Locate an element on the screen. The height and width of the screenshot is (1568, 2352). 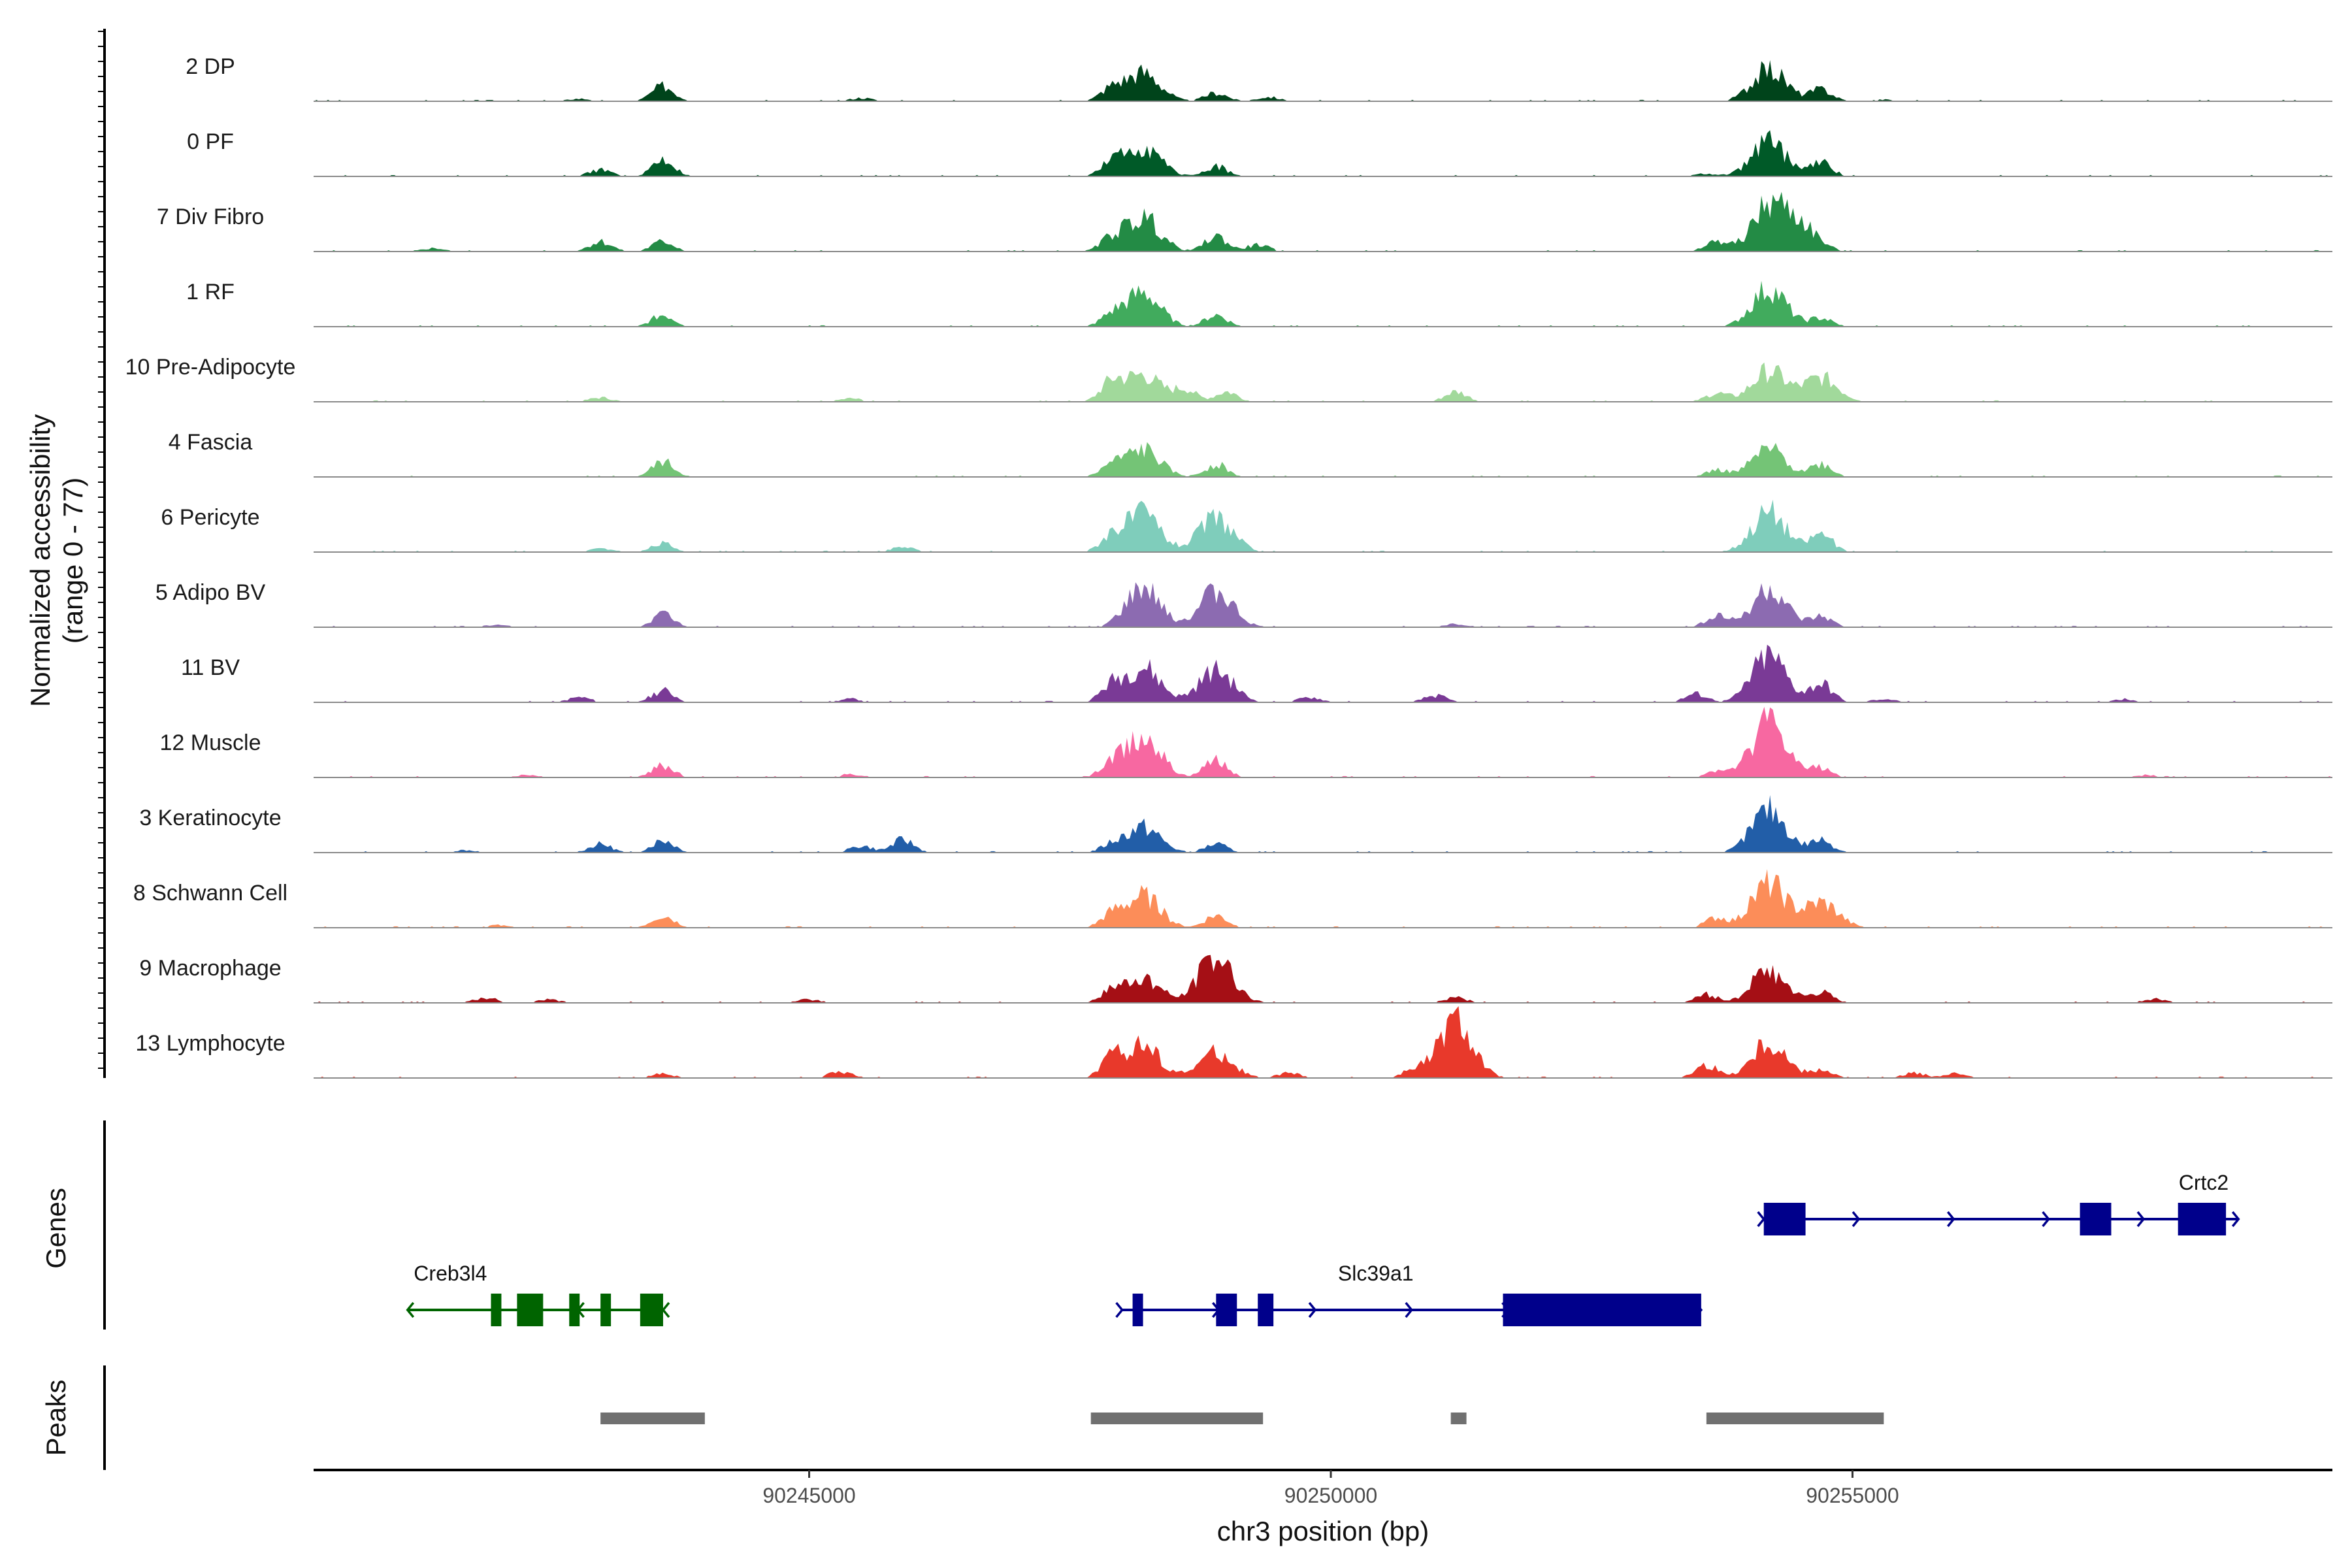
track-13-lymphocyte: 13 Lymphocyte is located at coordinates (1233, 1042).